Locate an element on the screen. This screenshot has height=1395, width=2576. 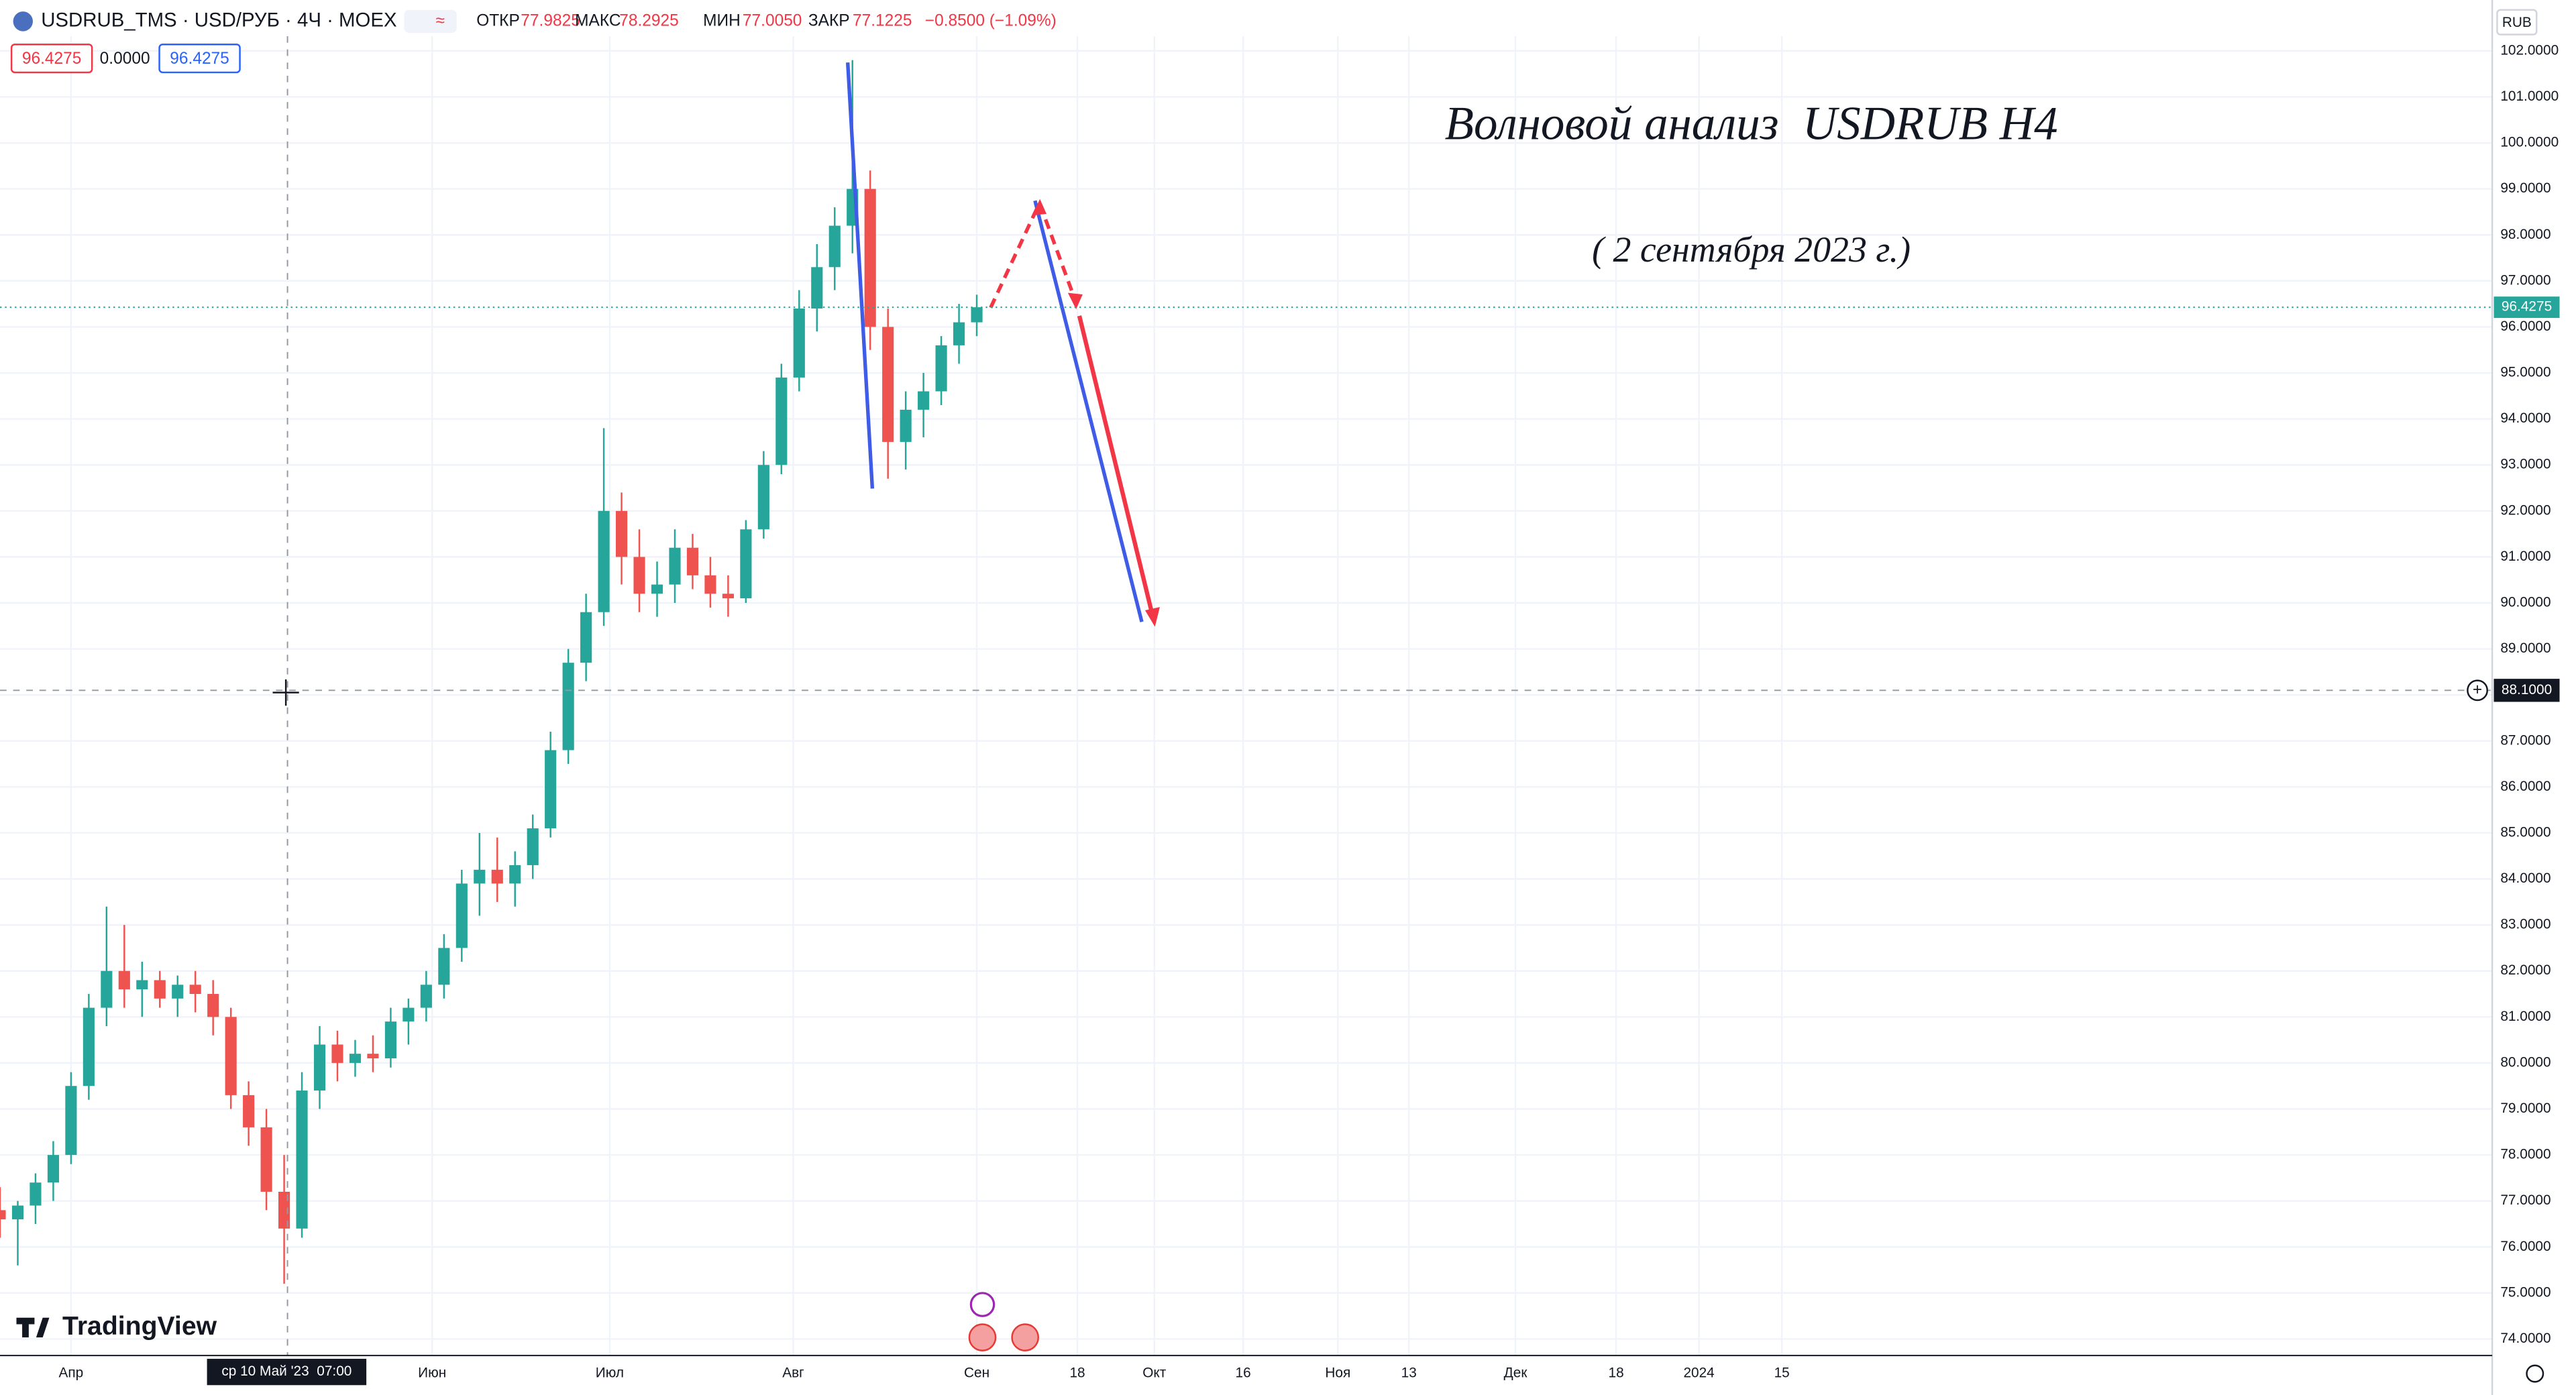
y-tick-label: 90.0000 is located at coordinates (2525, 602).